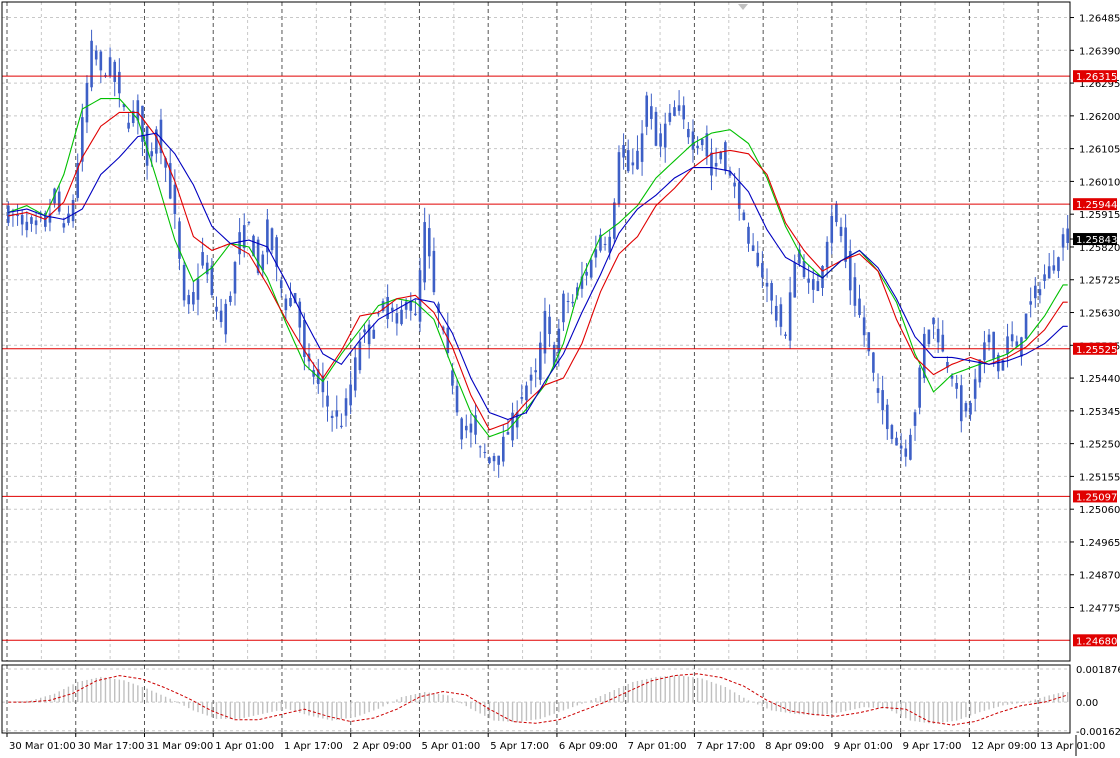 The height and width of the screenshot is (758, 1120). Describe the element at coordinates (743, 7) in the screenshot. I see `shift-marker-icon` at that location.